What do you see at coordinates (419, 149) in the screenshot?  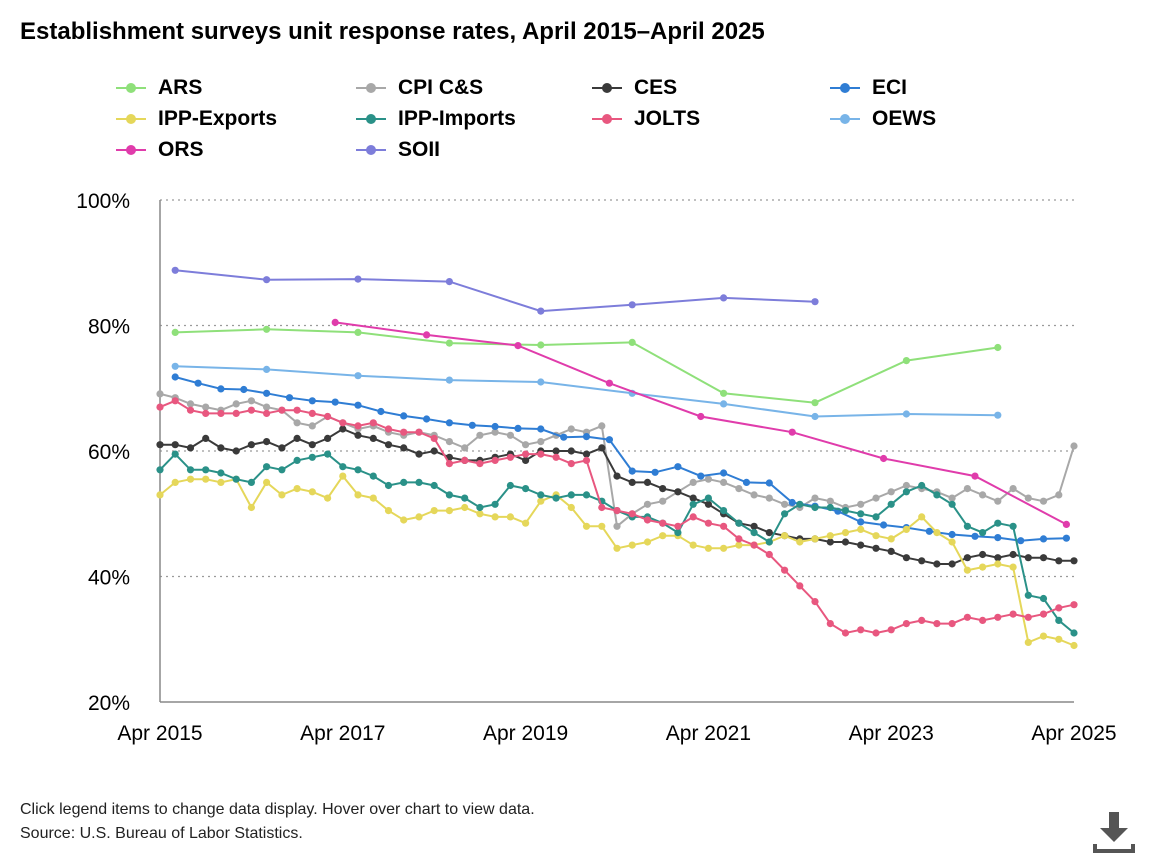 I see `legend-label: SOII` at bounding box center [419, 149].